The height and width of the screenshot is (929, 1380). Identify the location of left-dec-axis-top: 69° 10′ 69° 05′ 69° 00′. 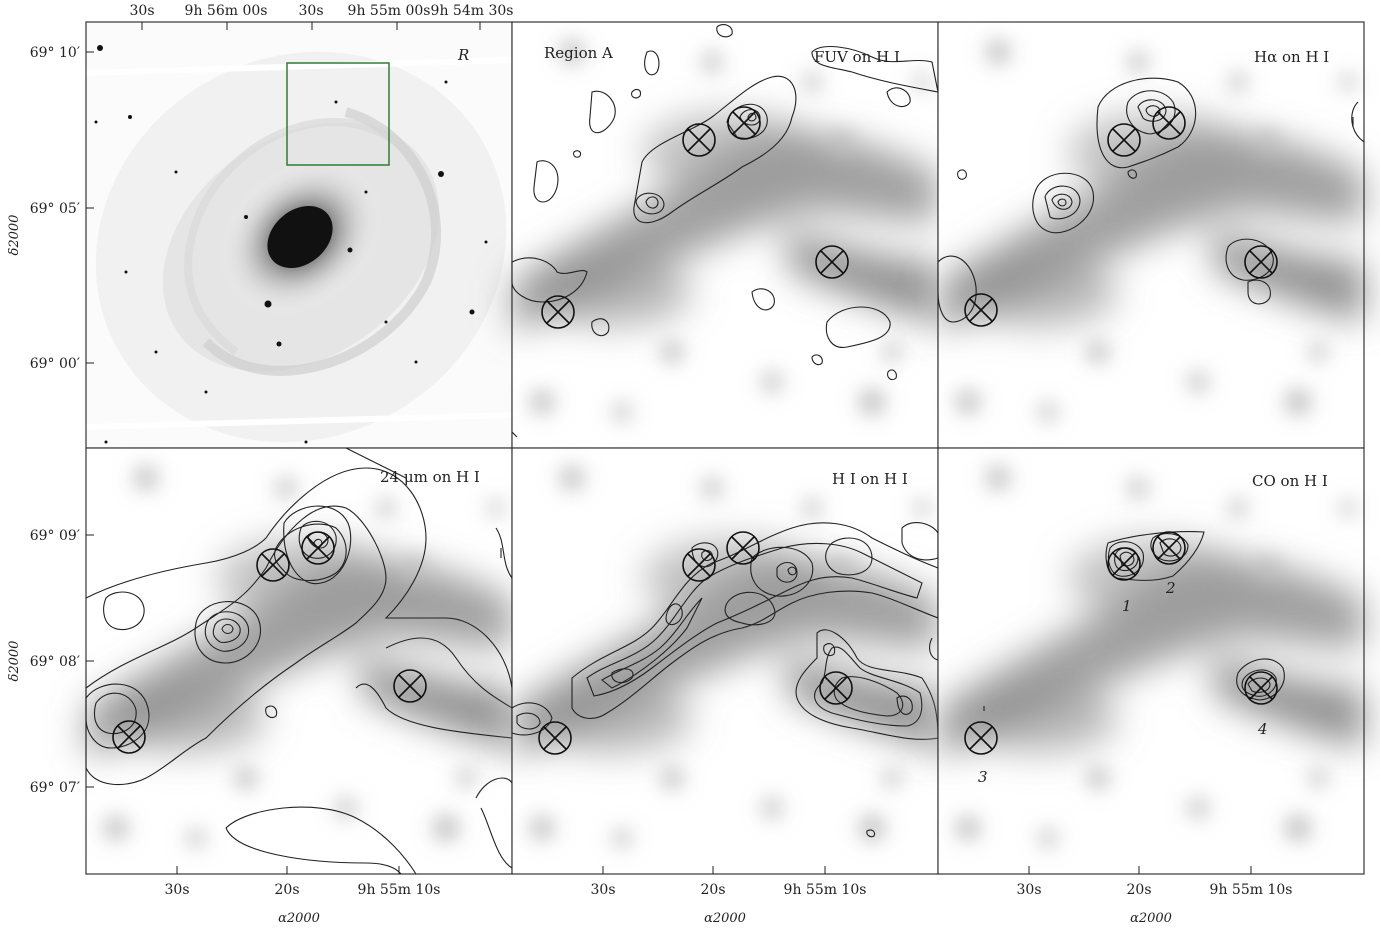
(55, 208).